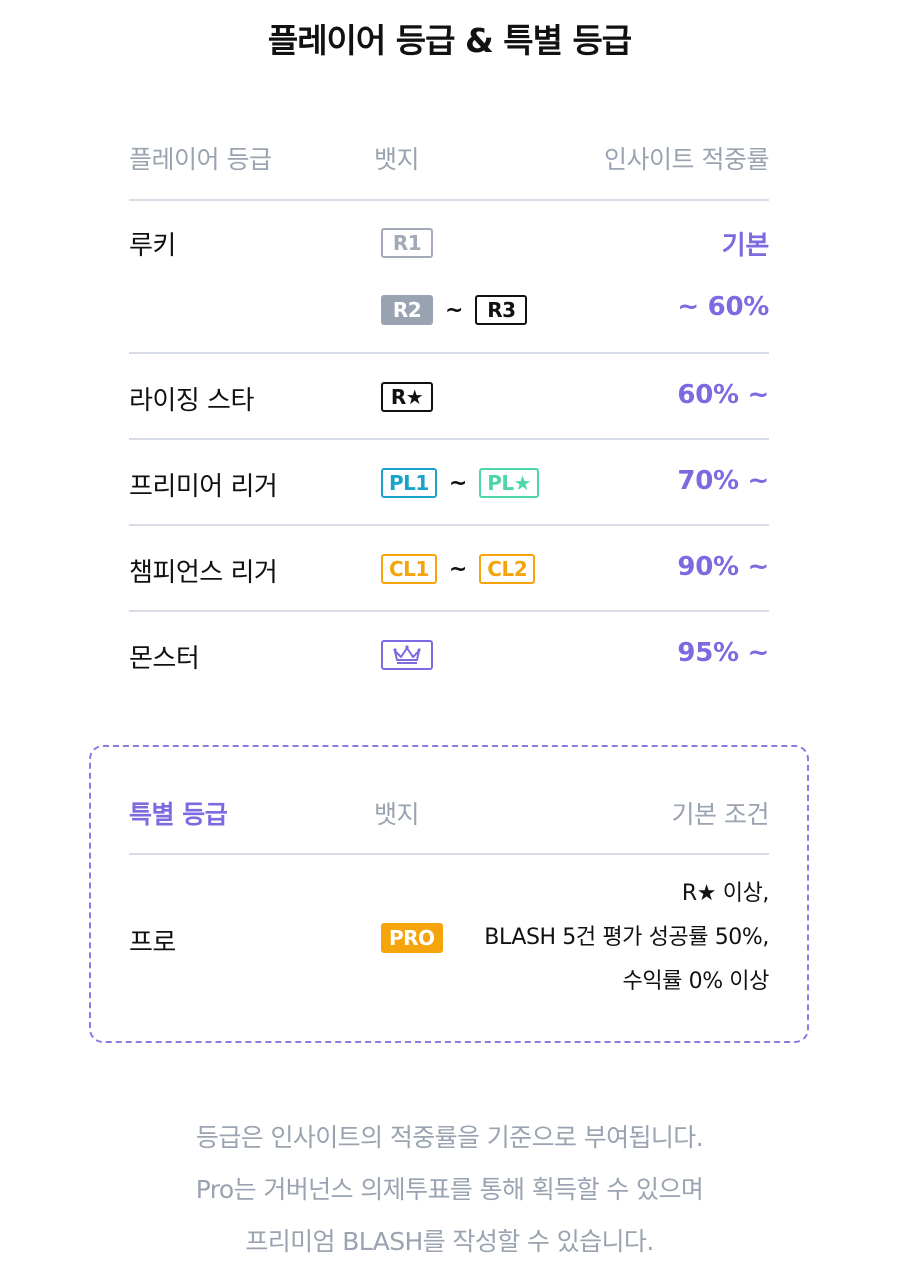 The height and width of the screenshot is (1269, 899). I want to click on row-badges-pro: PRO, so click(412, 938).